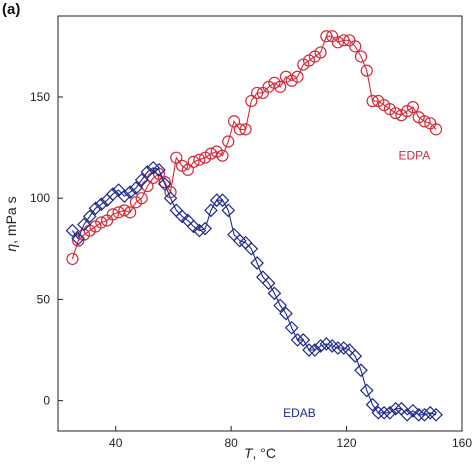 The height and width of the screenshot is (464, 474). Describe the element at coordinates (299, 413) in the screenshot. I see `series-label-edab: EDAB` at that location.